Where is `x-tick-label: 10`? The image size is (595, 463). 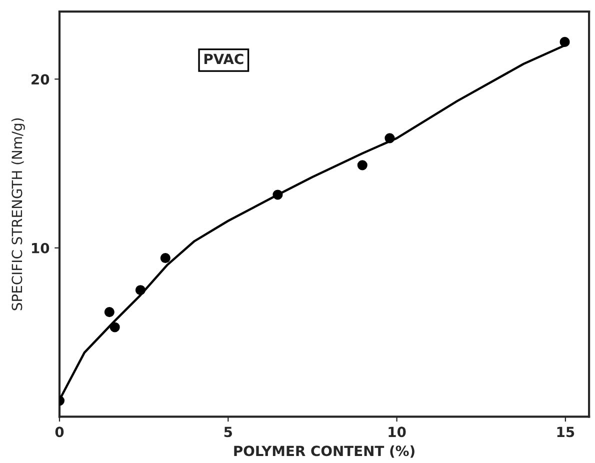 x-tick-label: 10 is located at coordinates (397, 432).